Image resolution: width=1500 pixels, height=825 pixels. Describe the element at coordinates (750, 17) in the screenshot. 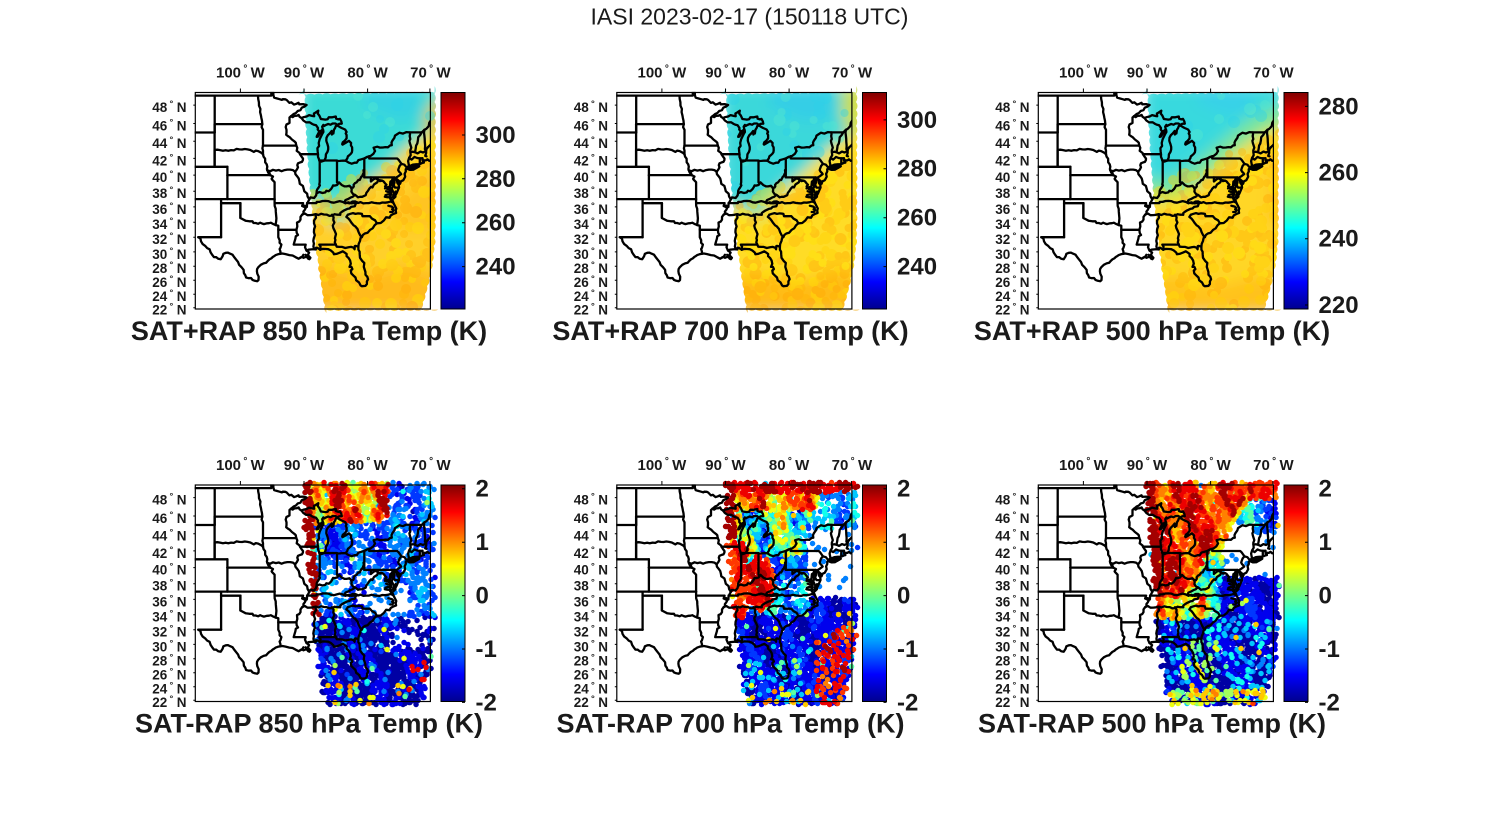

I see `svg-text: IASI 2023-02-17 (150118 UTC)` at that location.